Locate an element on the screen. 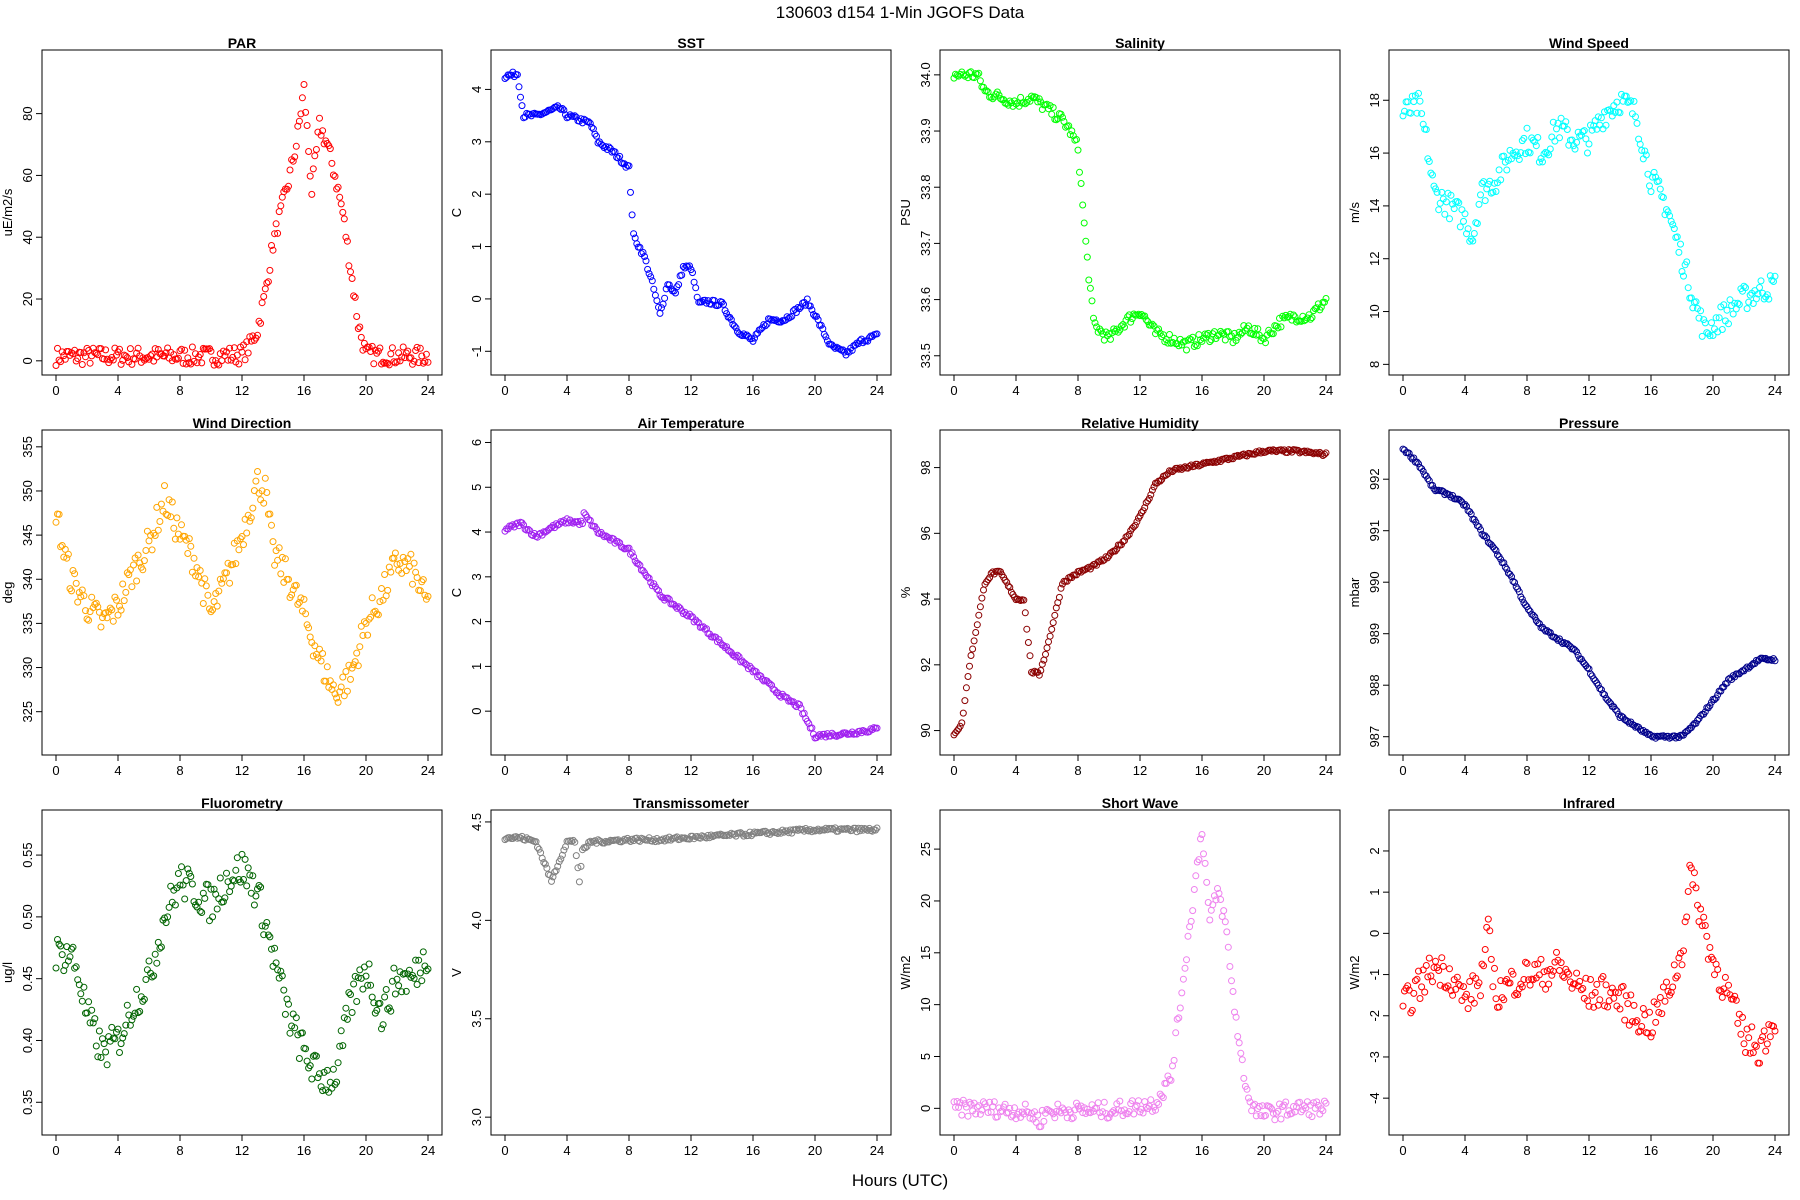 This screenshot has height=1200, width=1800. y-axis-label: PSU is located at coordinates (905, 212).